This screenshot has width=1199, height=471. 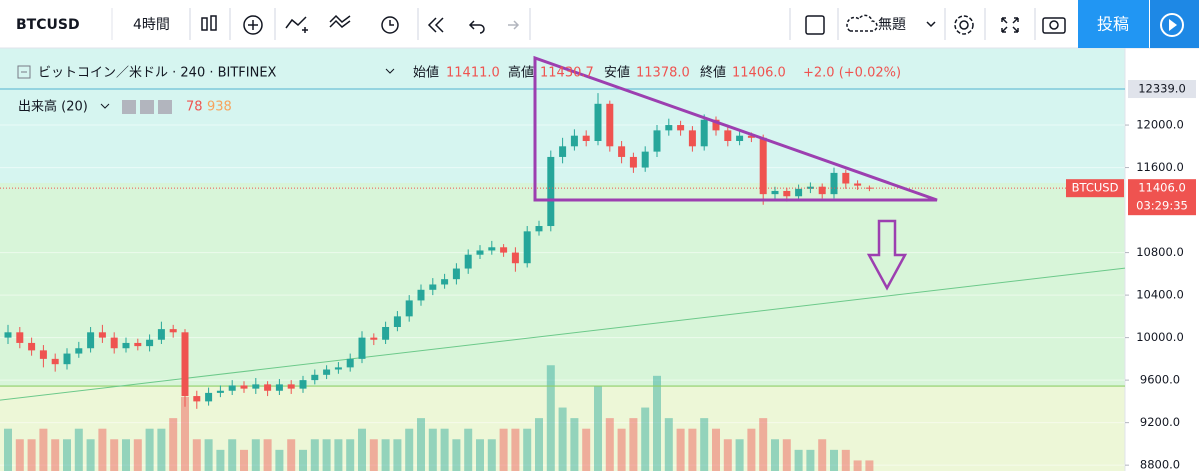 What do you see at coordinates (1162, 197) in the screenshot?
I see `price-tag` at bounding box center [1162, 197].